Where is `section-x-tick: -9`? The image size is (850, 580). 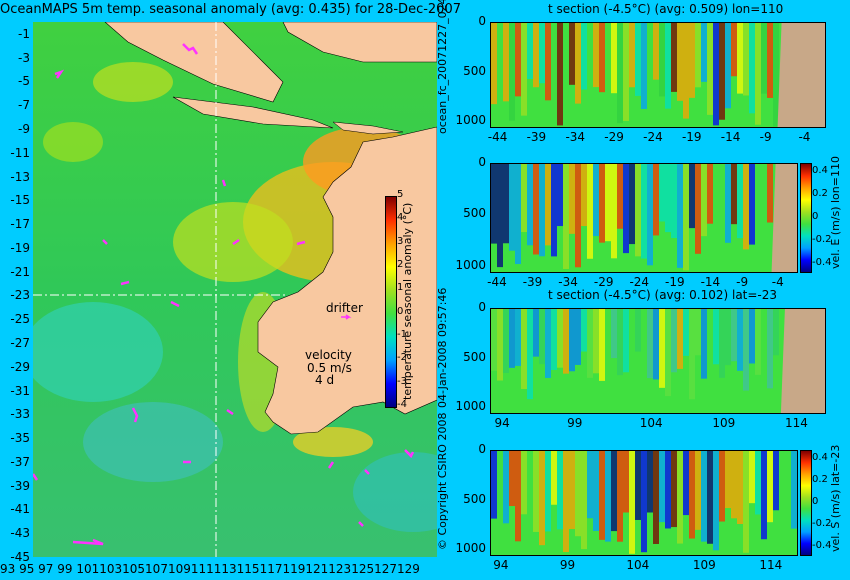
section-x-tick: -9 is located at coordinates (742, 282).